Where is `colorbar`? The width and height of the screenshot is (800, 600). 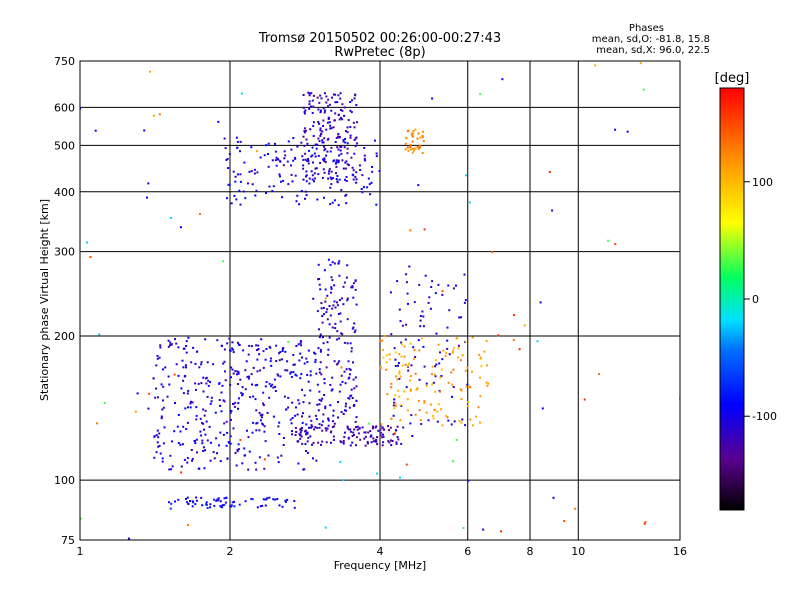 colorbar is located at coordinates (732, 299).